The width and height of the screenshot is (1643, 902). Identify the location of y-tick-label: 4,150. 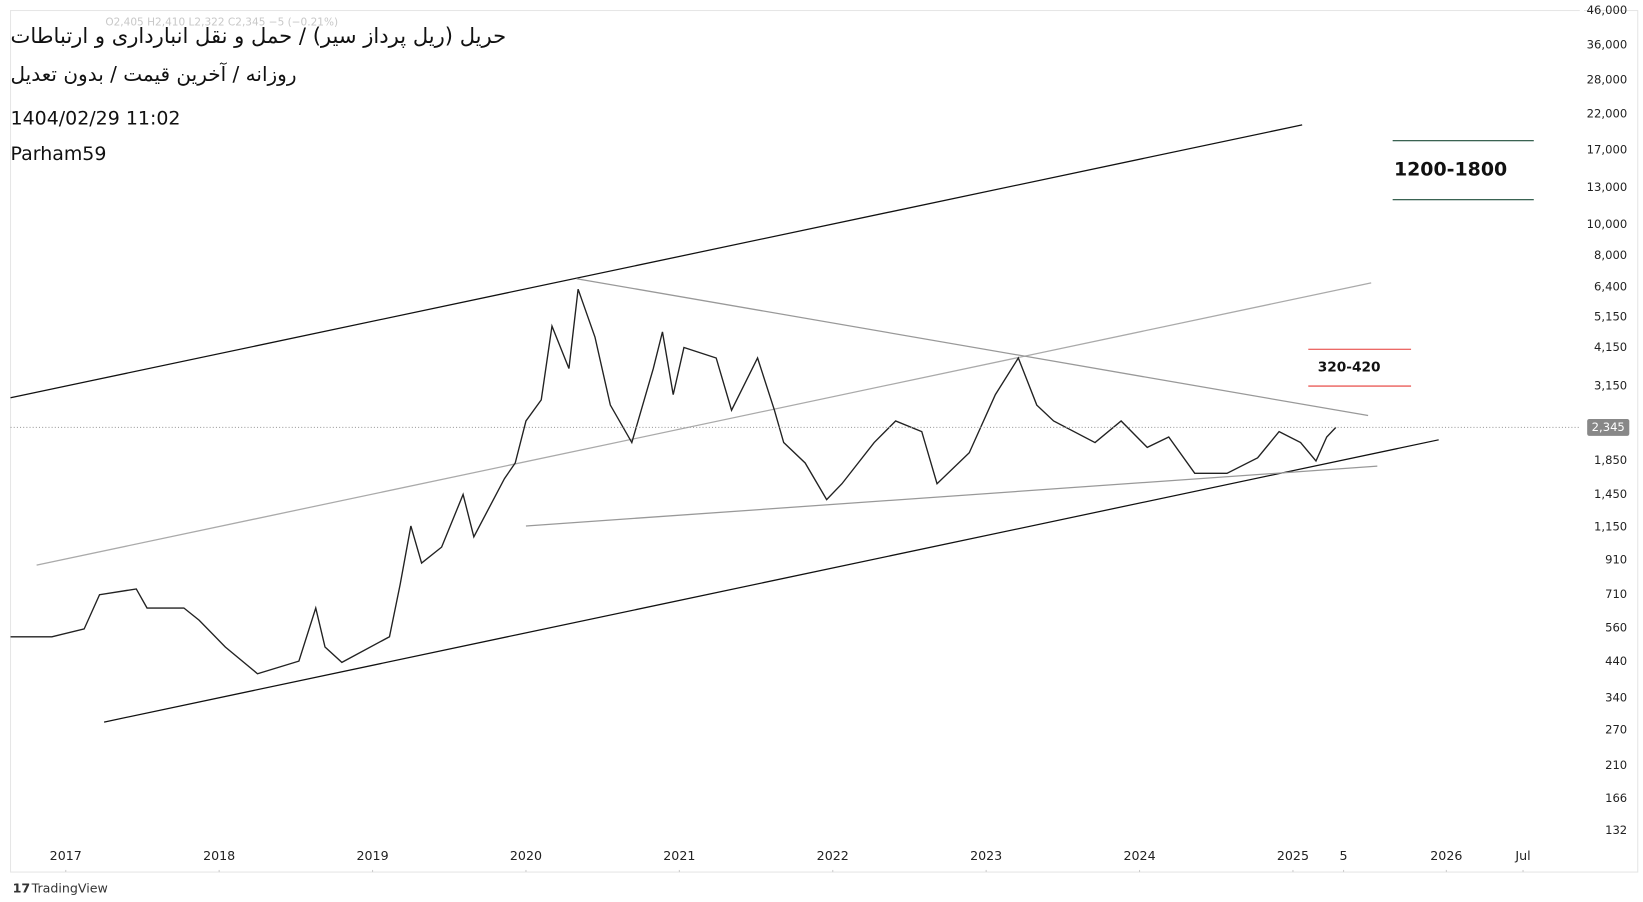
(1610, 347).